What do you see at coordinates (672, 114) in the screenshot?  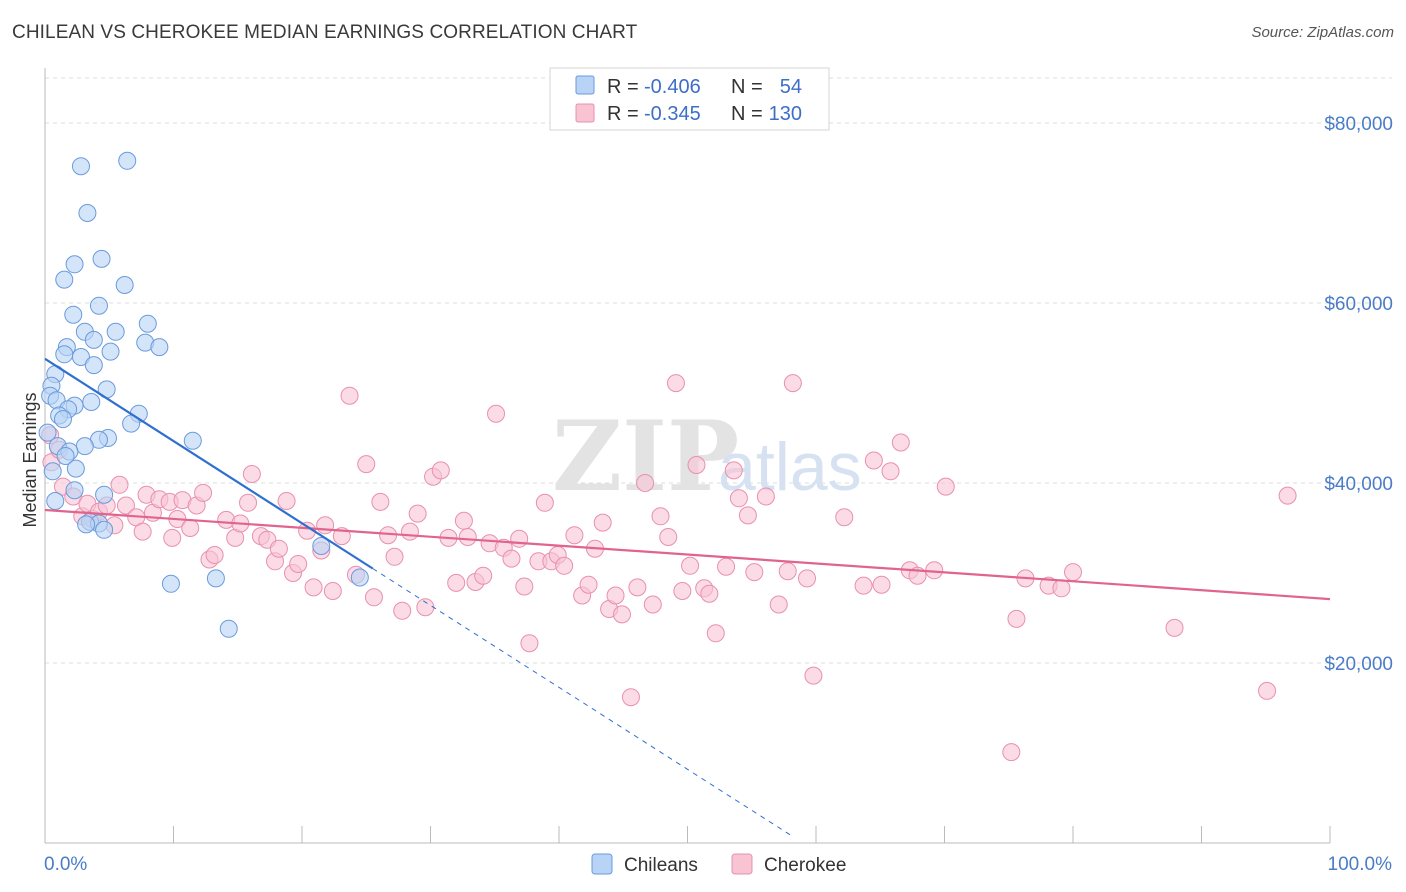 I see `legend-r-value-cherokee: -0.345` at bounding box center [672, 114].